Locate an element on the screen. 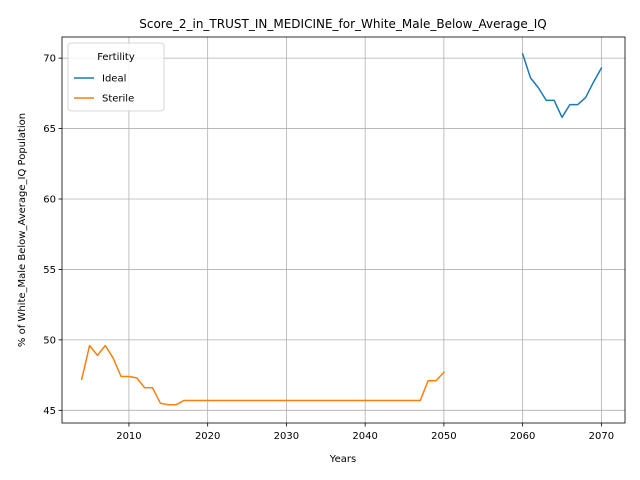 This screenshot has height=480, width=640. legend-title: Fertility is located at coordinates (116, 57).